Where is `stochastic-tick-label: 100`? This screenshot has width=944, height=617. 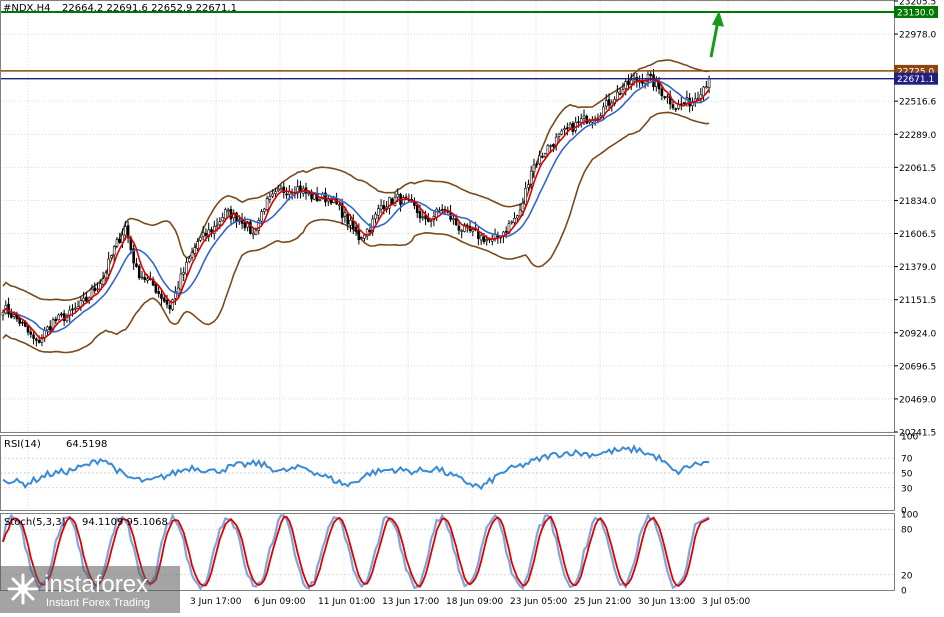 stochastic-tick-label: 100 is located at coordinates (909, 516).